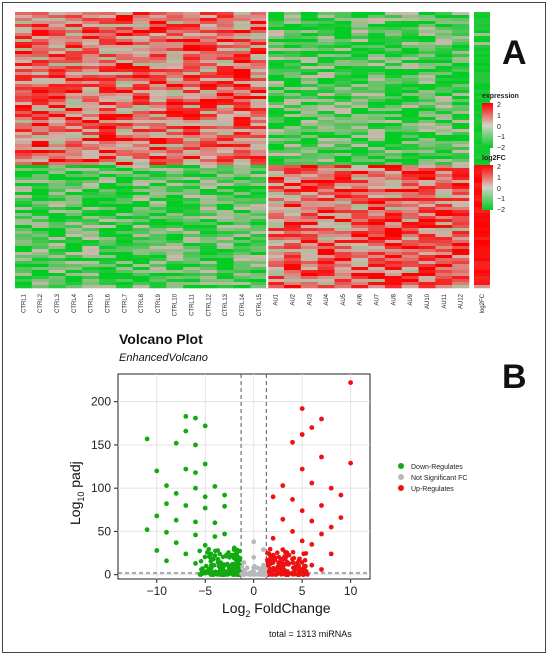 The width and height of the screenshot is (550, 657). I want to click on heatmap-column-label: CTRL6, so click(109, 303).